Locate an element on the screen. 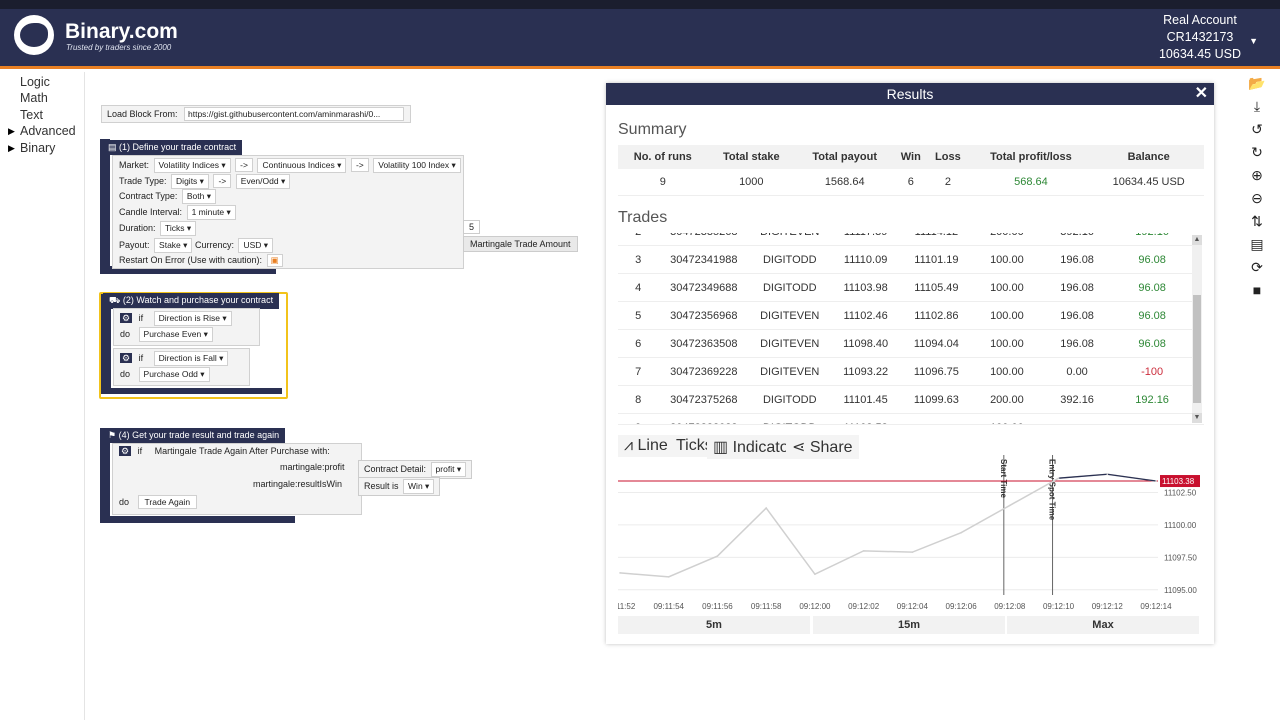 The image size is (1280, 720). table-cell: 11102.46 is located at coordinates (865, 315).